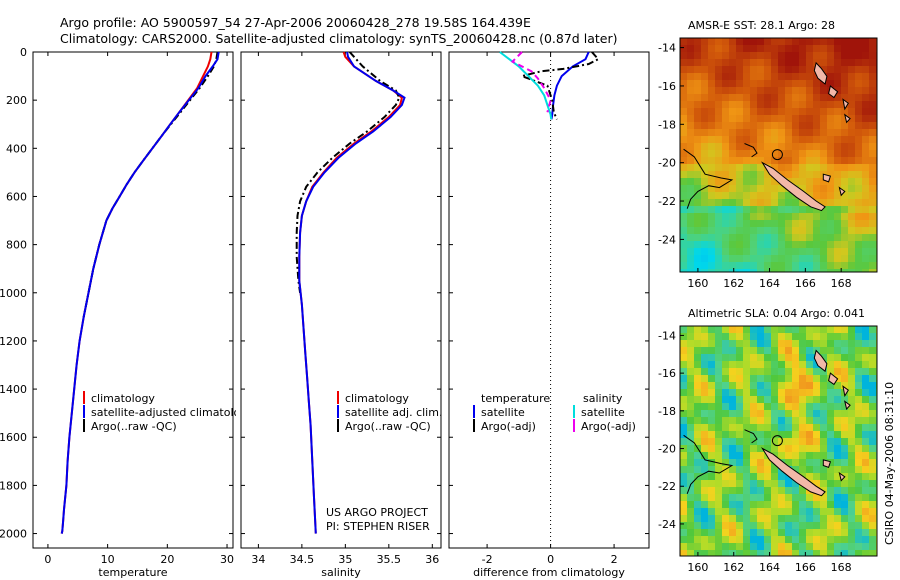 The width and height of the screenshot is (900, 580). What do you see at coordinates (134, 426) in the screenshot?
I see `legend-label-argo: Argo(..raw -QC)` at bounding box center [134, 426].